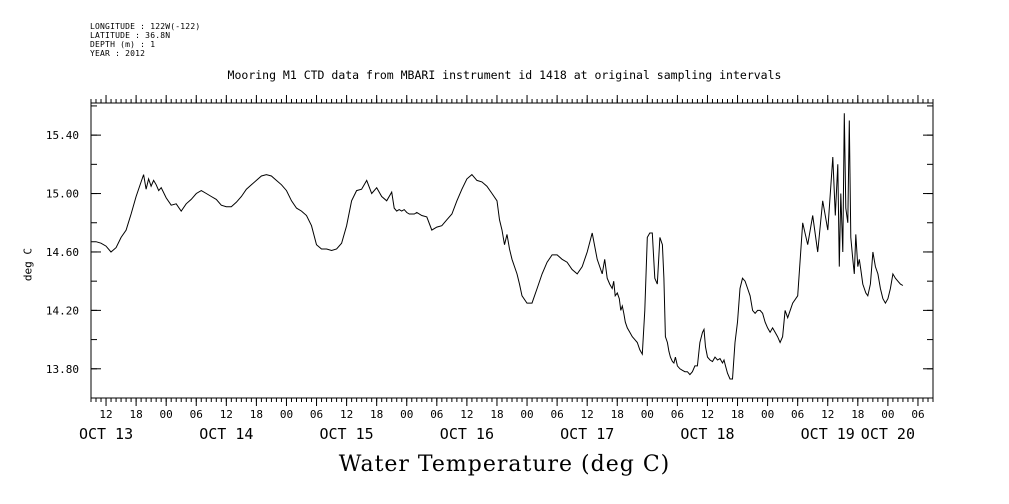 The height and width of the screenshot is (504, 1009). I want to click on y-tick-label: 15.40, so click(62, 135).